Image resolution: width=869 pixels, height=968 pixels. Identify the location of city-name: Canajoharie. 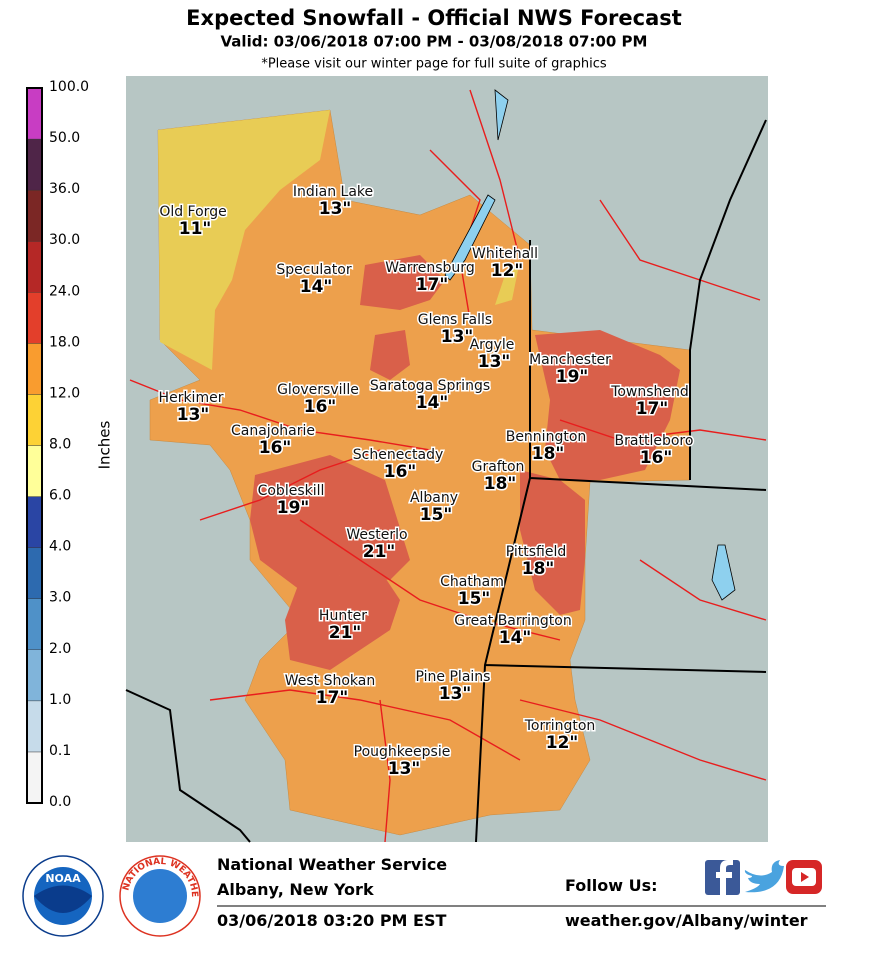
(273, 431).